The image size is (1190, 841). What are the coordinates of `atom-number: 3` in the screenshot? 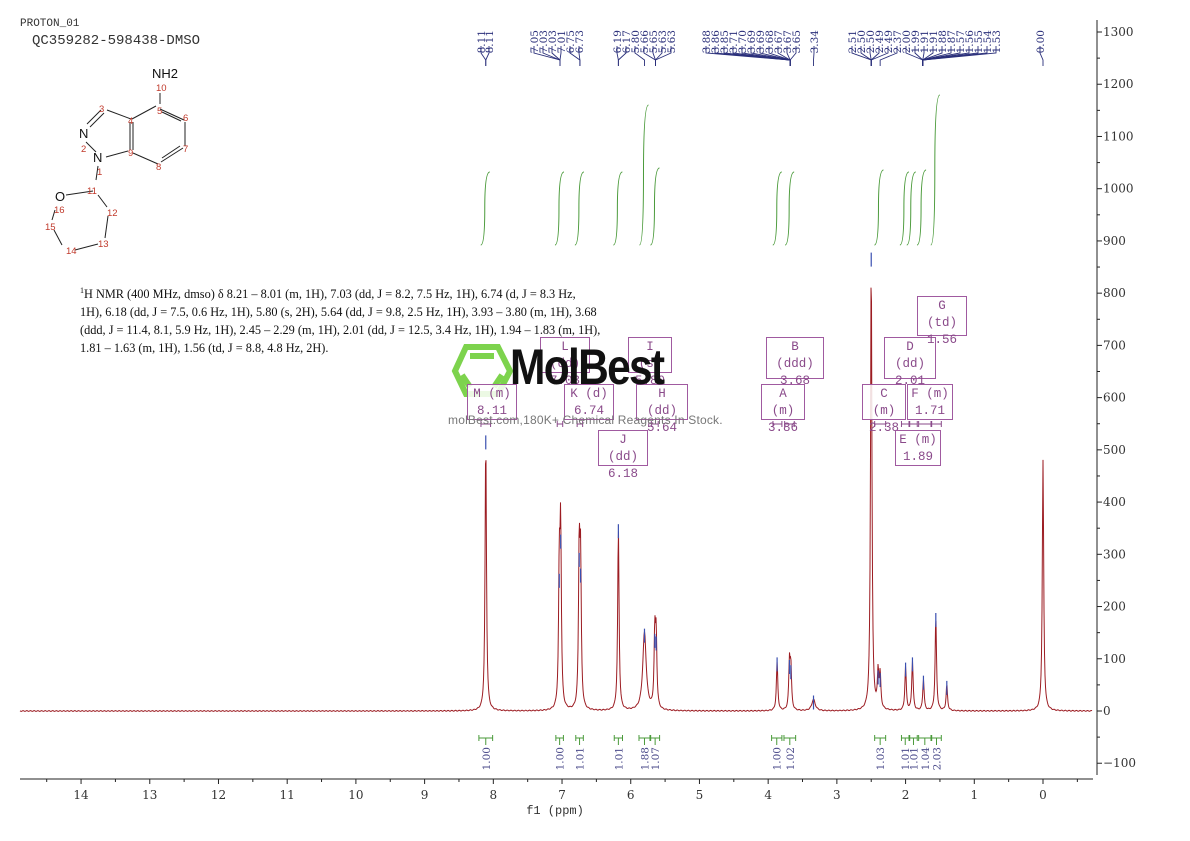 It's located at (101, 109).